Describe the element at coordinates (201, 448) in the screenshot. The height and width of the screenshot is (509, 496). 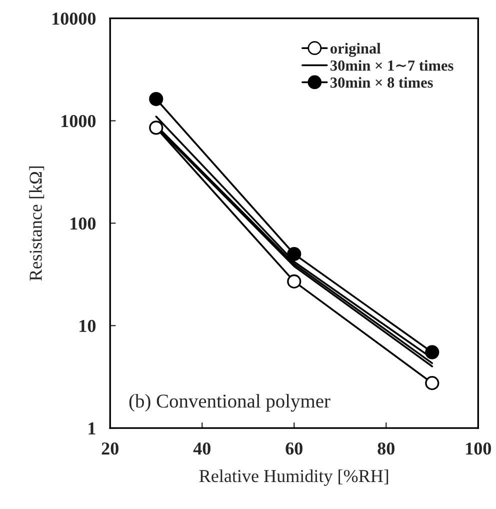
I see `x-tick-label: 40` at that location.